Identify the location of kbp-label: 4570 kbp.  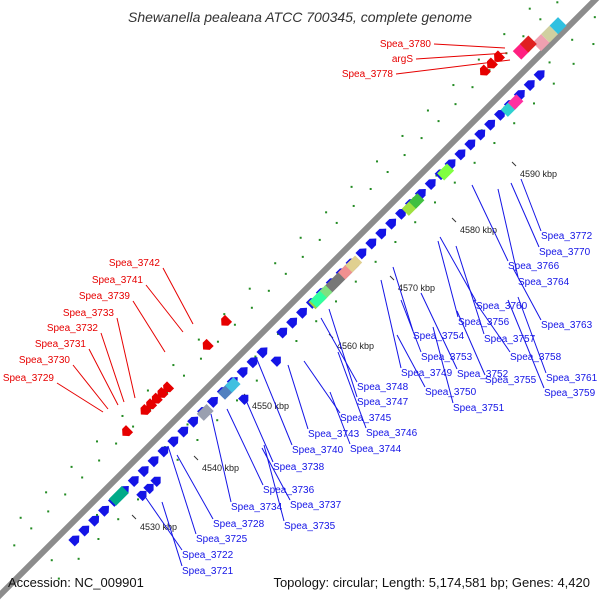
(416, 288).